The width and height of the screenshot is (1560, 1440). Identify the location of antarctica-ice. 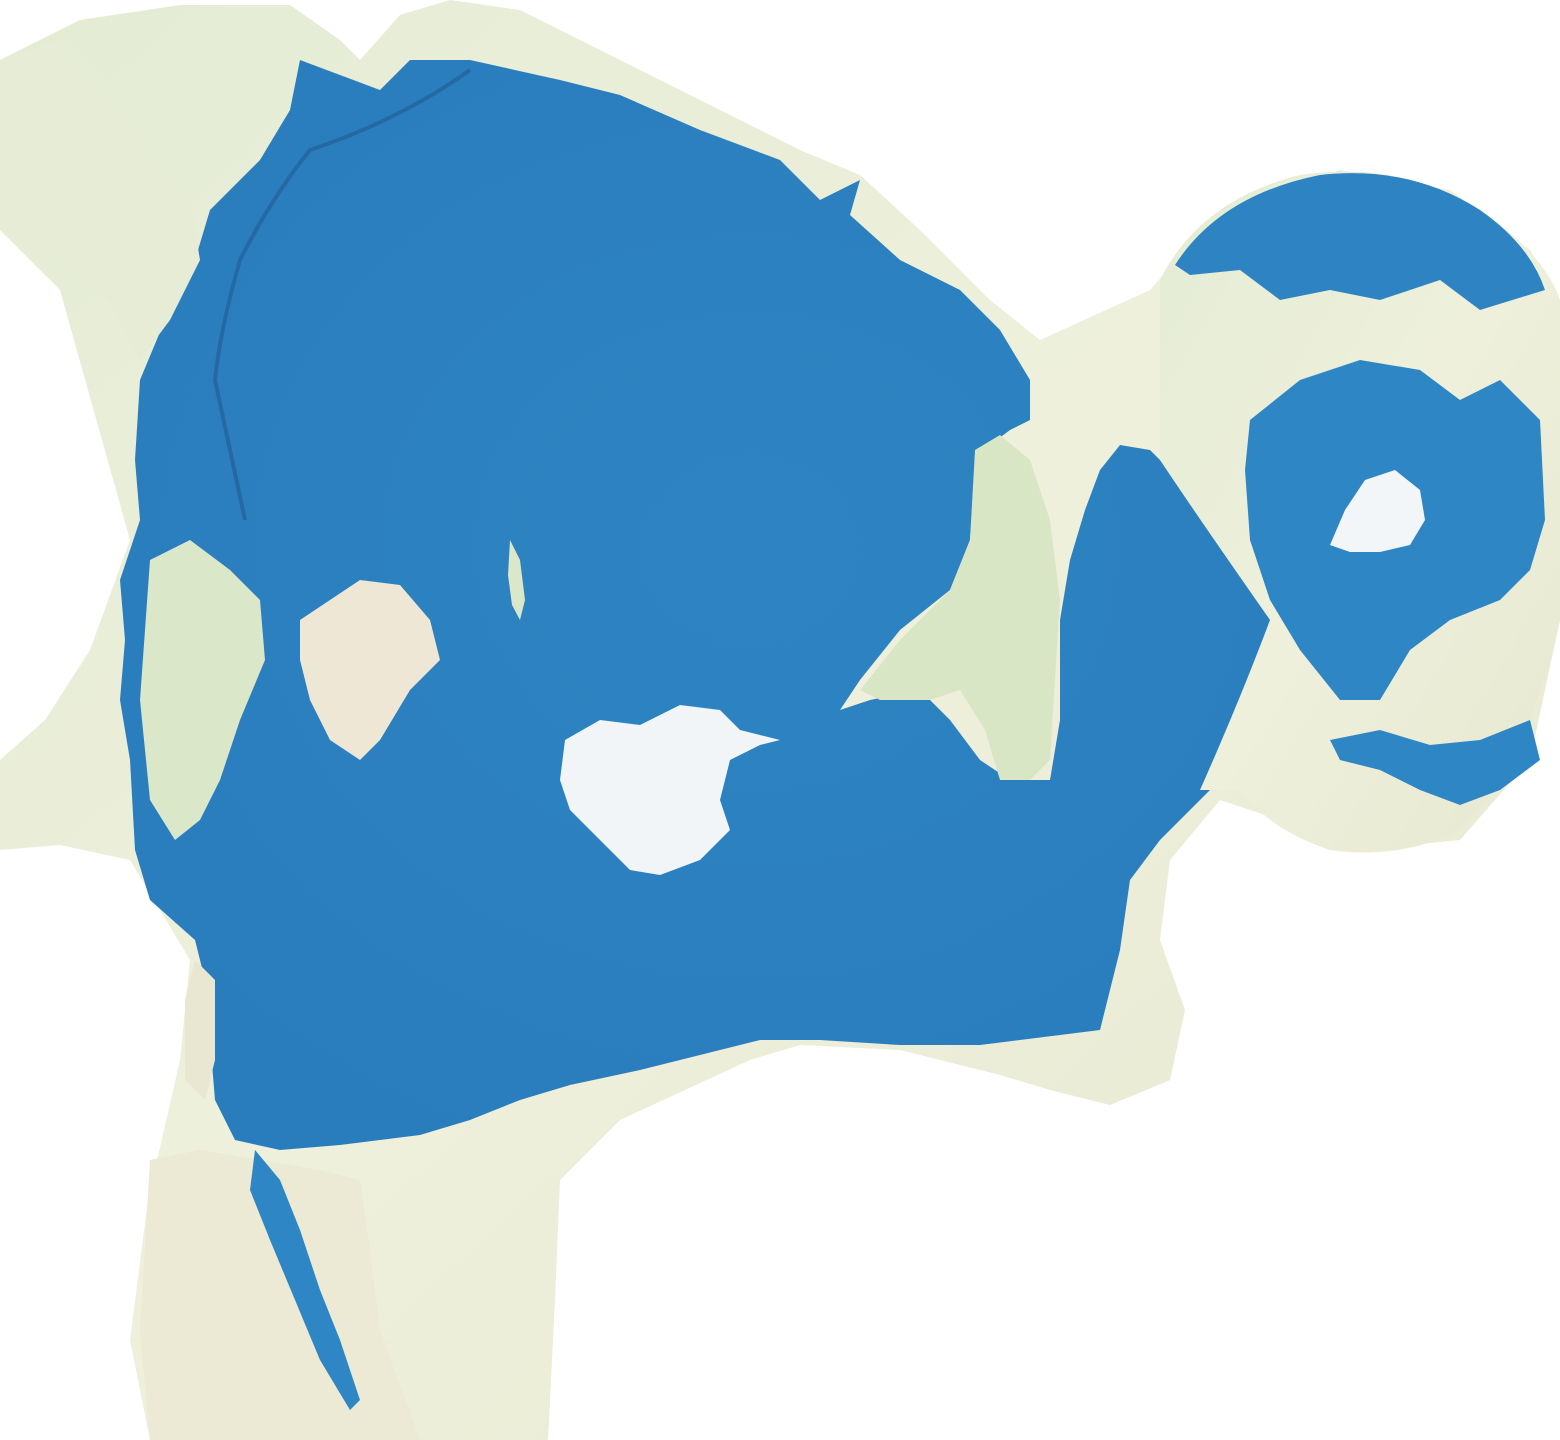
(670, 790).